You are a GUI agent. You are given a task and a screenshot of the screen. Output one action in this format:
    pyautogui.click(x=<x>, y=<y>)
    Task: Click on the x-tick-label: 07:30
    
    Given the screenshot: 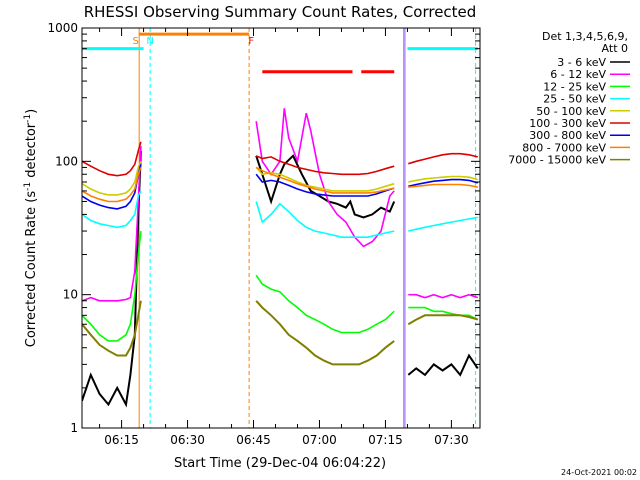 What is the action you would take?
    pyautogui.click(x=451, y=440)
    